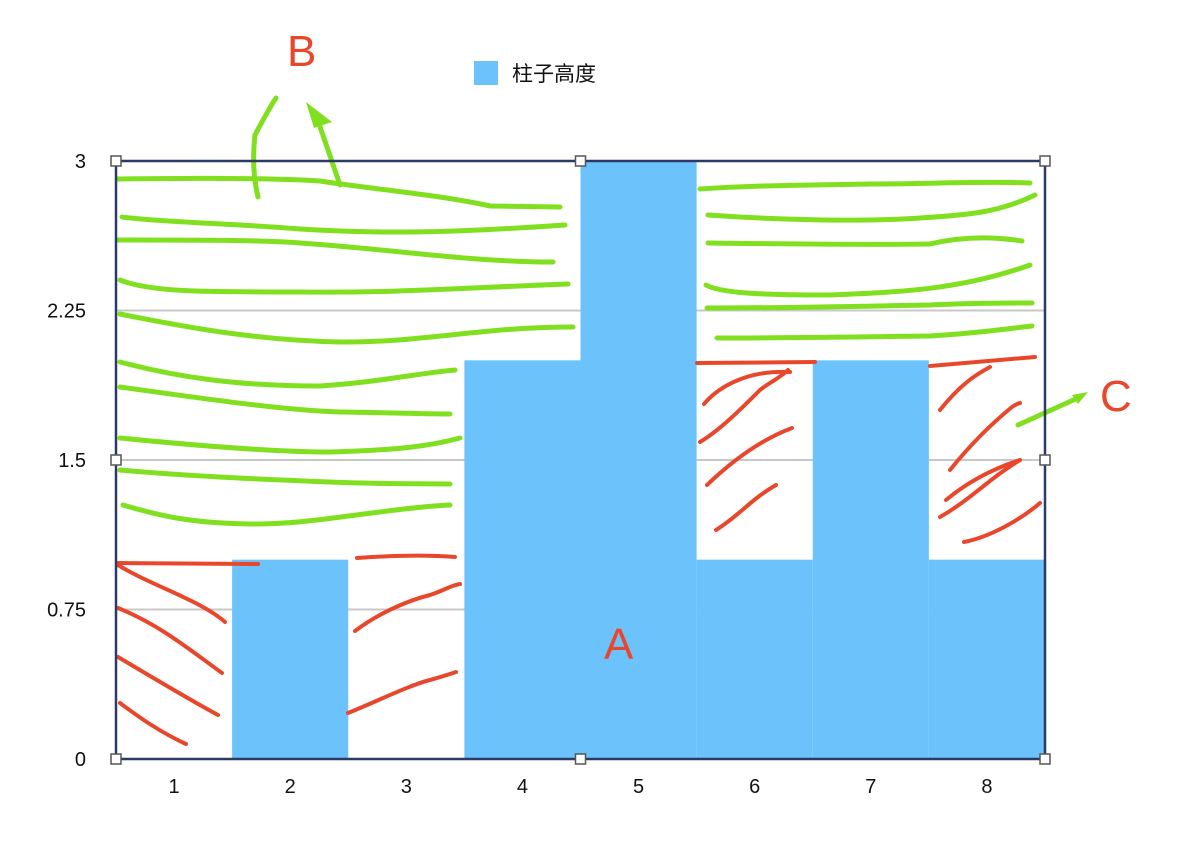 This screenshot has height=844, width=1192. What do you see at coordinates (754, 787) in the screenshot?
I see `x-tick-label: 6` at bounding box center [754, 787].